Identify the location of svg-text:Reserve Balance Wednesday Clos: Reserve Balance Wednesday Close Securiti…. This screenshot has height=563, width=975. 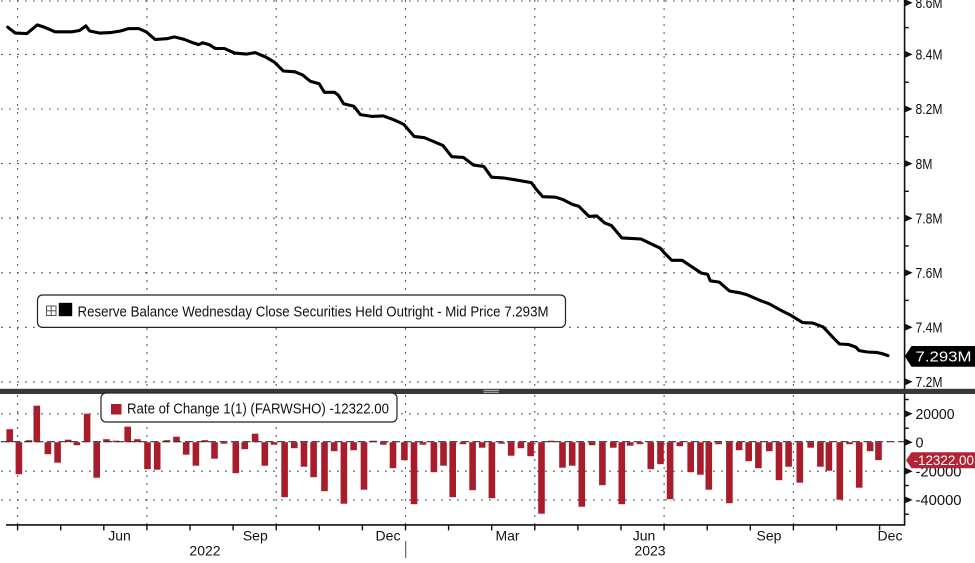
(313, 312).